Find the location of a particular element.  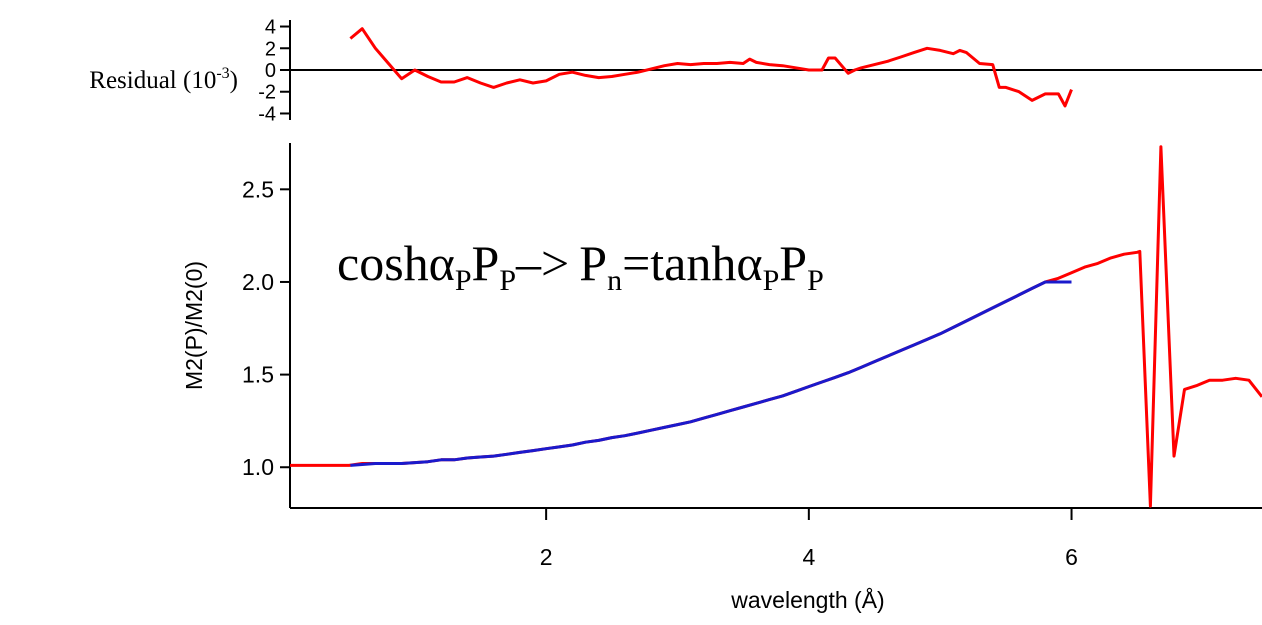

formula-sub-1: P is located at coordinates (463, 280).